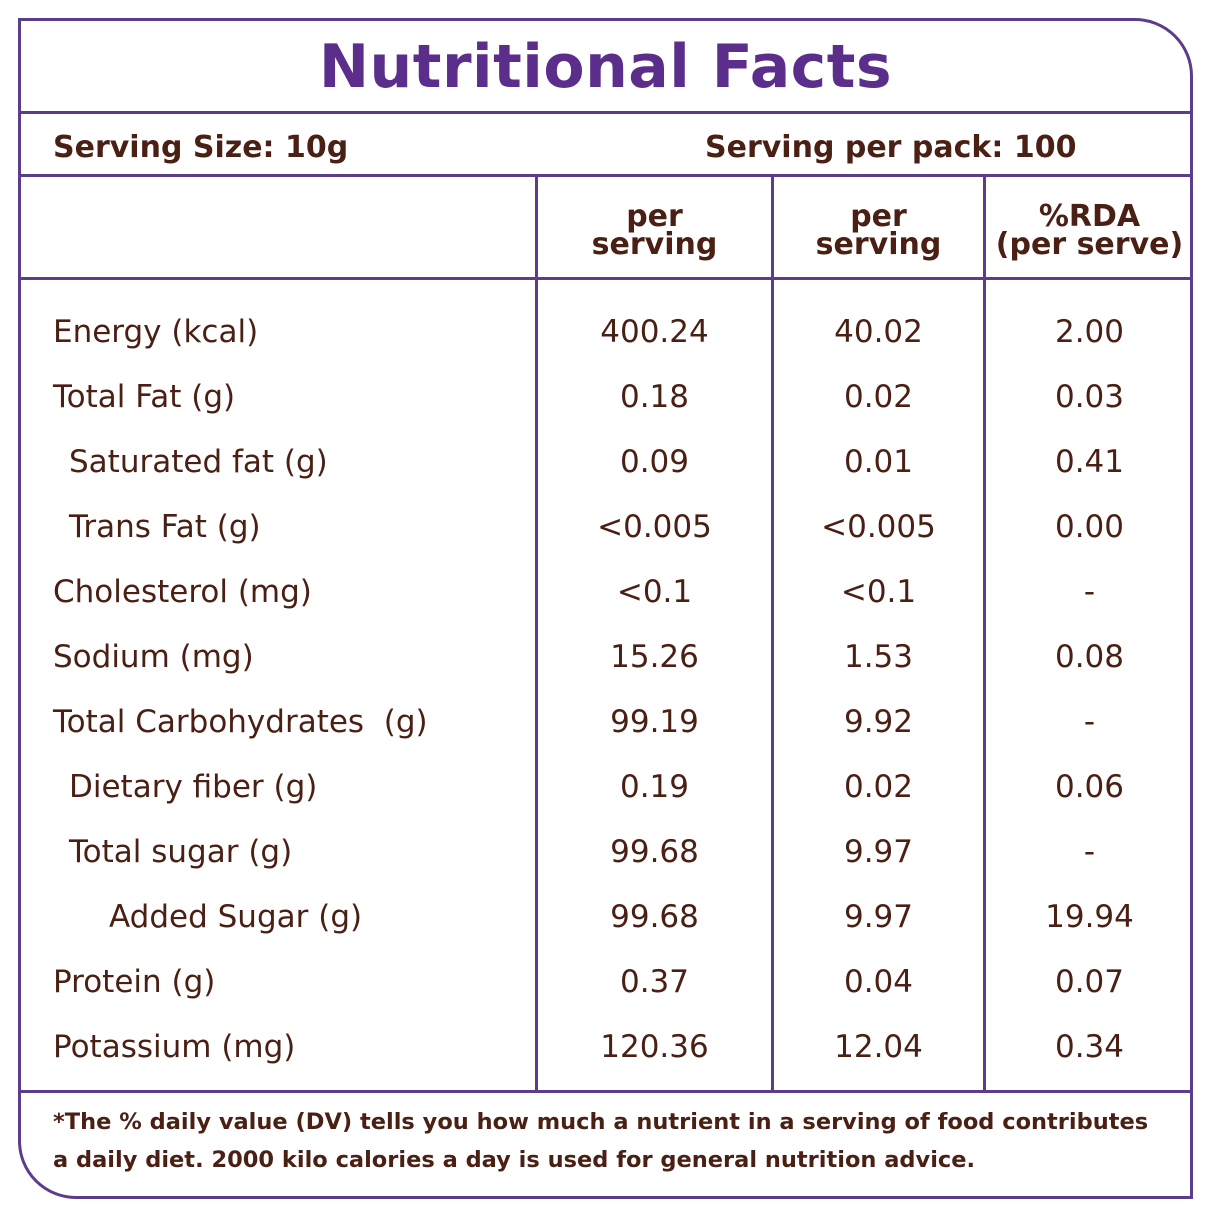 The width and height of the screenshot is (1214, 1214). What do you see at coordinates (165, 526) in the screenshot?
I see `nutrient-label: Trans Fat (g)` at bounding box center [165, 526].